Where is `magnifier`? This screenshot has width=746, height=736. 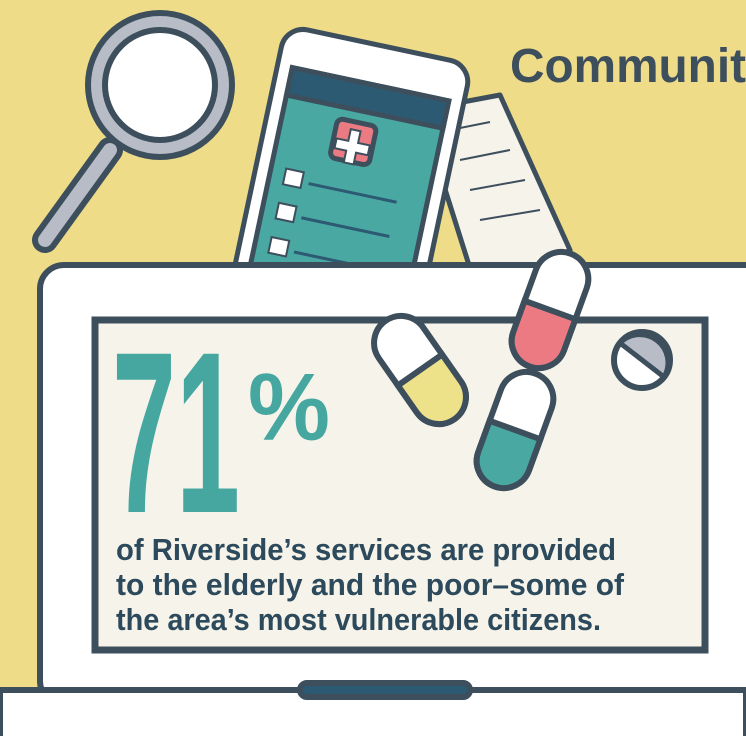
magnifier is located at coordinates (133, 131).